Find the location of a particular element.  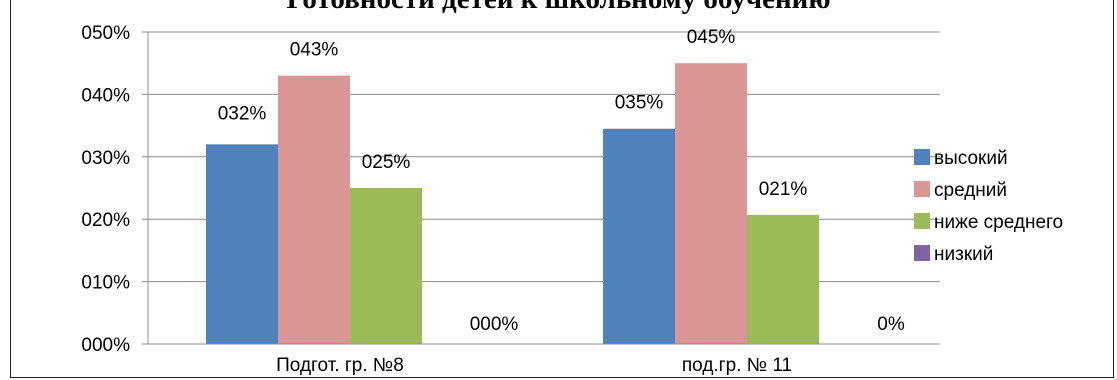

category-label: Подгот. гр. №8 is located at coordinates (340, 365).